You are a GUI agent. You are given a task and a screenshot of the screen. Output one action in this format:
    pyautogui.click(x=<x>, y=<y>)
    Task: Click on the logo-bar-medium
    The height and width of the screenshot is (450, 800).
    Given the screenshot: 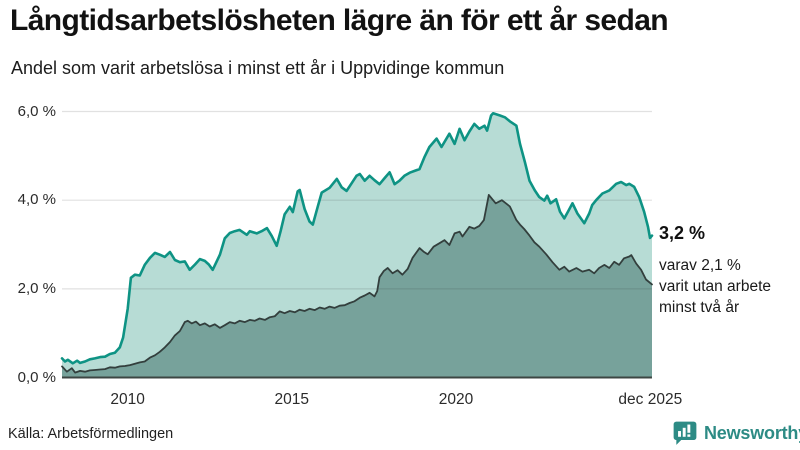 What is the action you would take?
    pyautogui.click(x=684, y=432)
    